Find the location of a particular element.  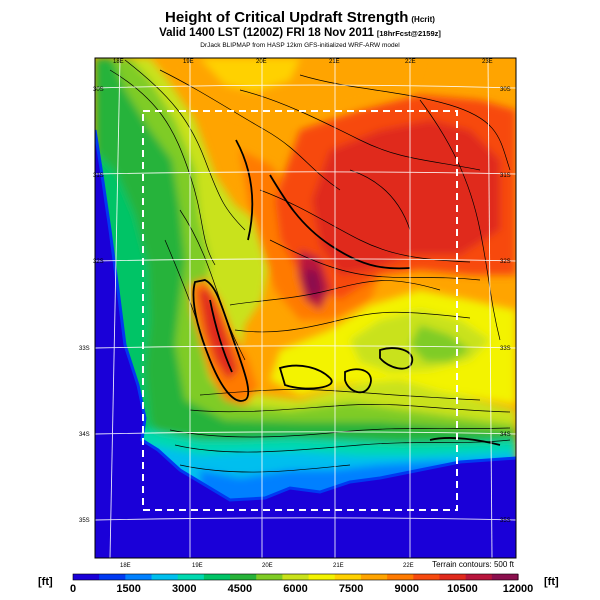

legend-frame is located at coordinates (295, 577).